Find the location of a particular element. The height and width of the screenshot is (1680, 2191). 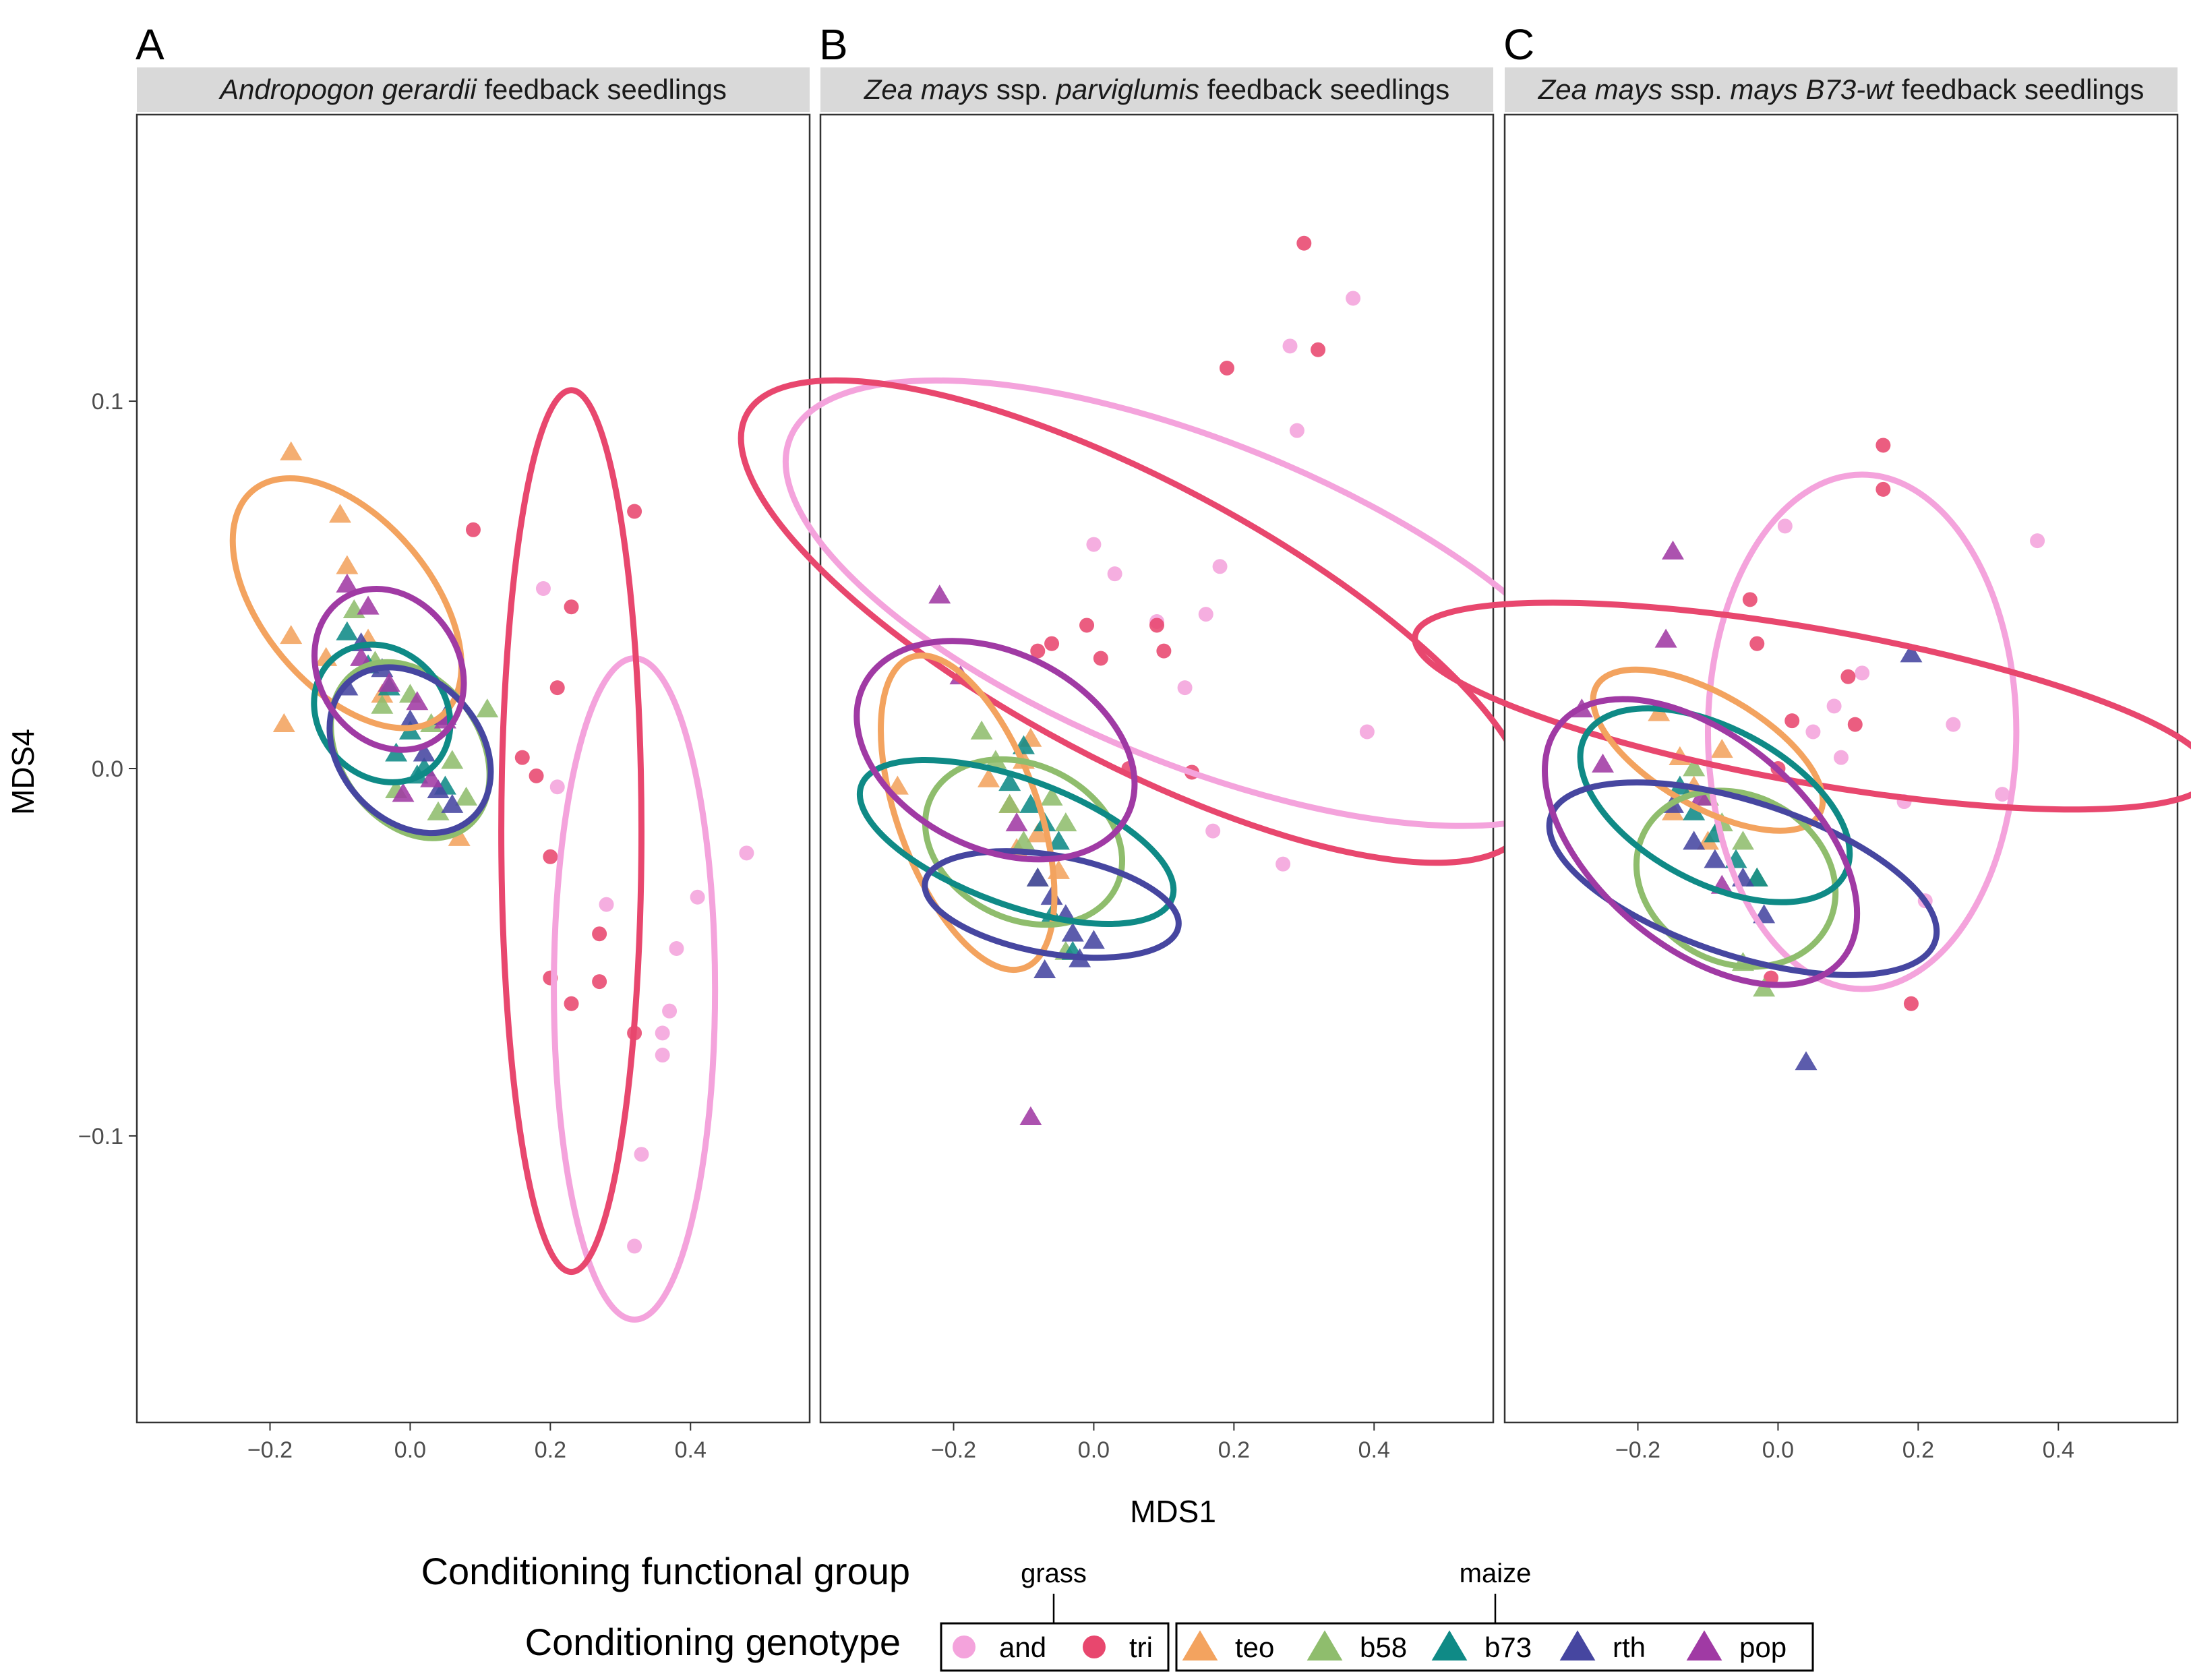

legend-key-teo is located at coordinates (1200, 1646).